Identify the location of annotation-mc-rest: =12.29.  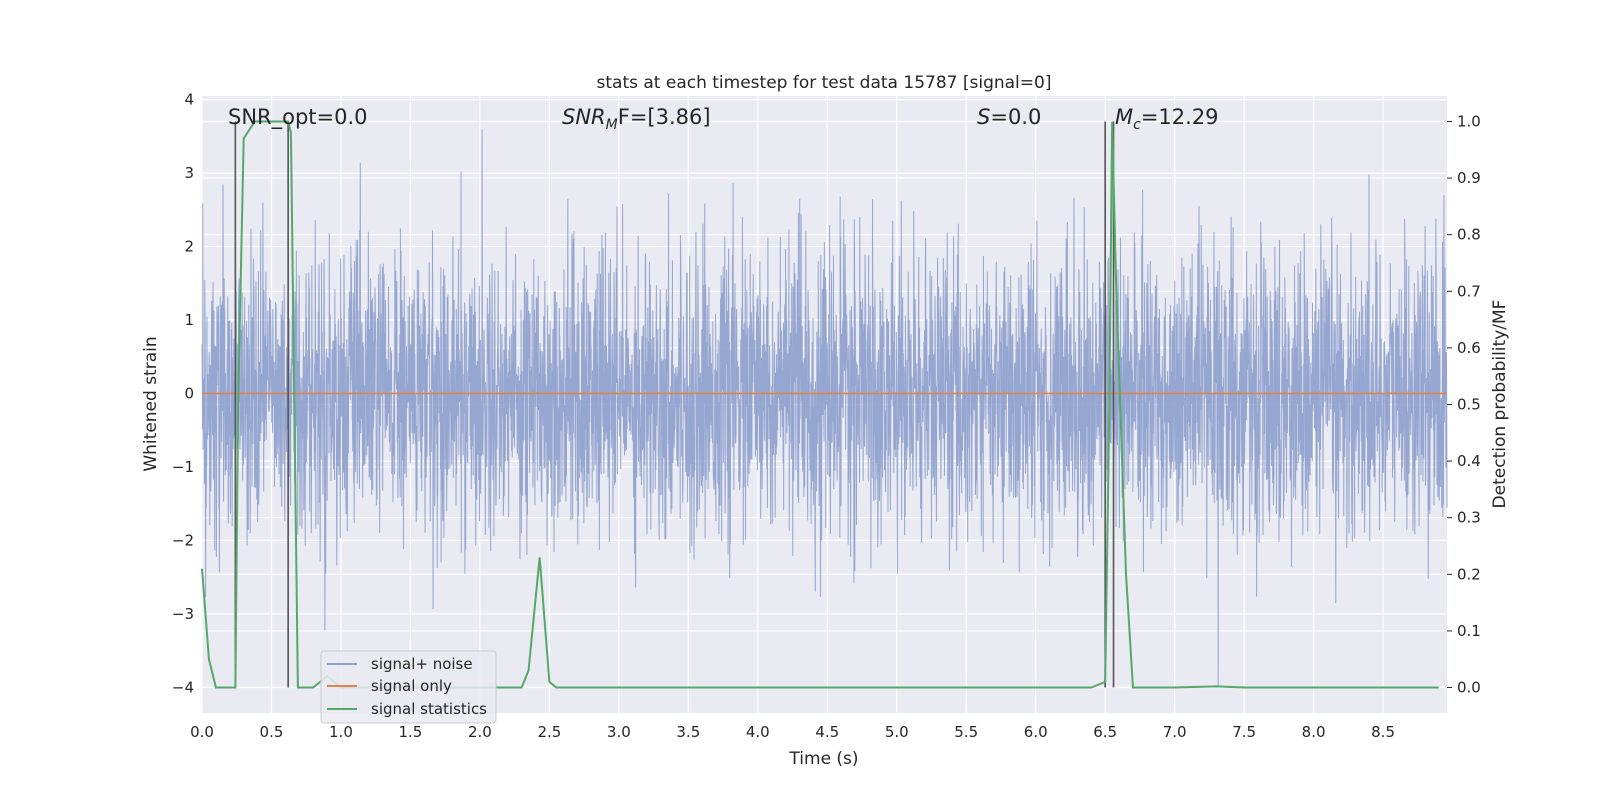
(1180, 117).